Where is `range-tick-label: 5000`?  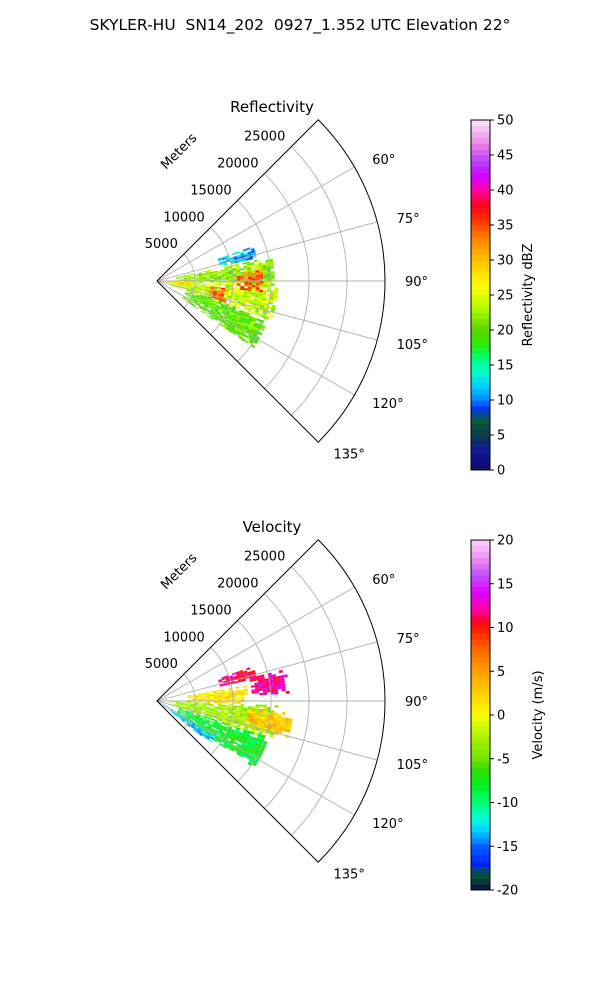
range-tick-label: 5000 is located at coordinates (161, 244).